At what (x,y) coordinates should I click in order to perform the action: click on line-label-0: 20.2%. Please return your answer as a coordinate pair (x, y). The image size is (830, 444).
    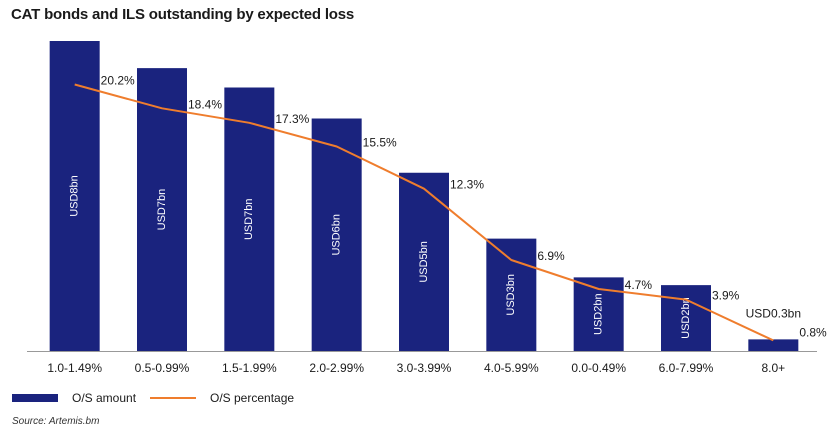
    Looking at the image, I should click on (118, 81).